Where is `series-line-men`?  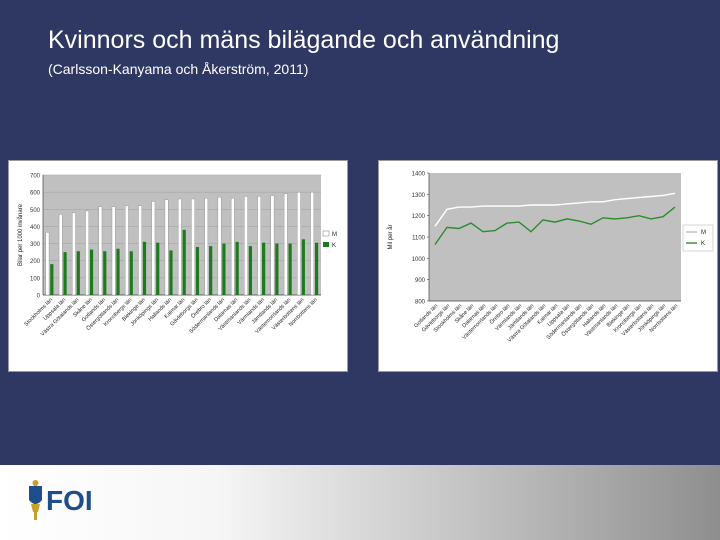 series-line-men is located at coordinates (555, 209).